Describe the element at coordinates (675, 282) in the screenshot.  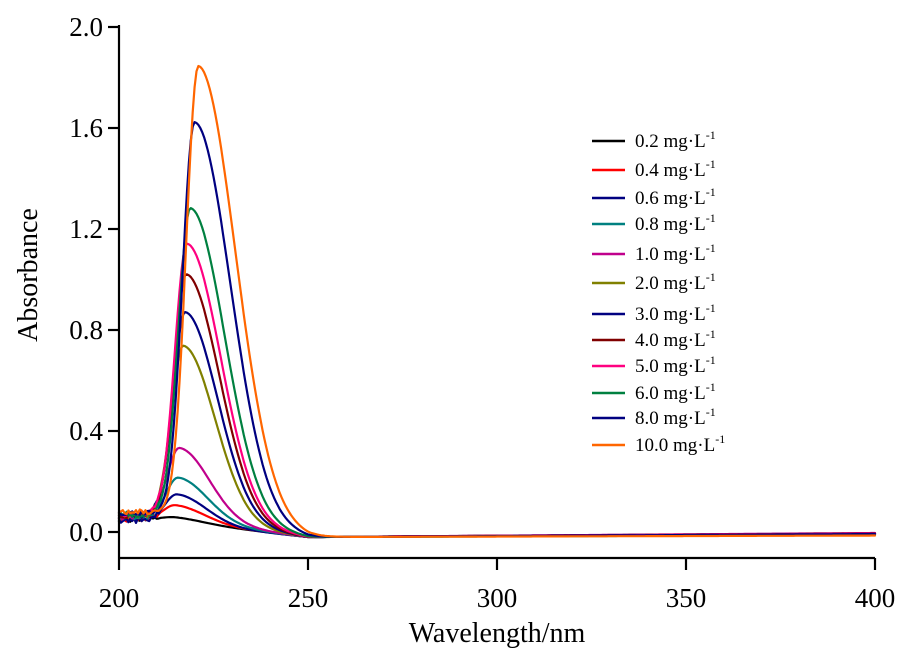
I see `legend-label: 2.0 mg·L-1` at that location.